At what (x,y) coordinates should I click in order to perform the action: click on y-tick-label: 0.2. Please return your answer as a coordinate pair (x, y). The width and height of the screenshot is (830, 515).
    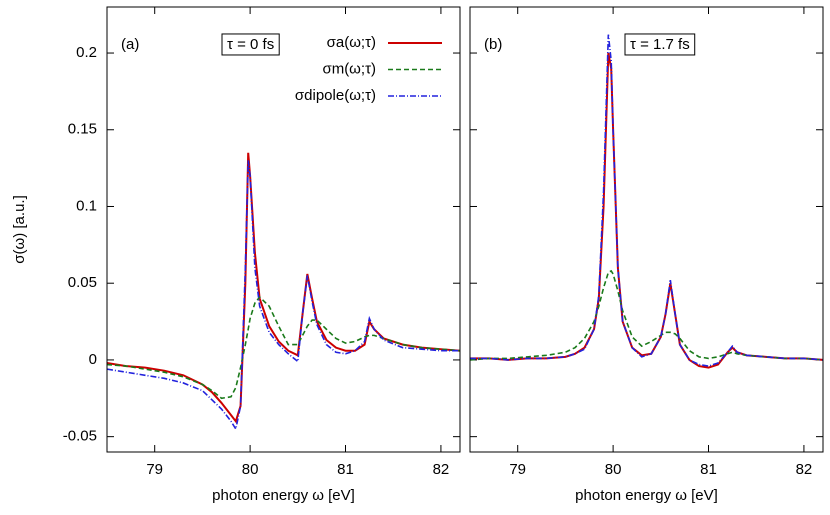
    Looking at the image, I should click on (86, 52).